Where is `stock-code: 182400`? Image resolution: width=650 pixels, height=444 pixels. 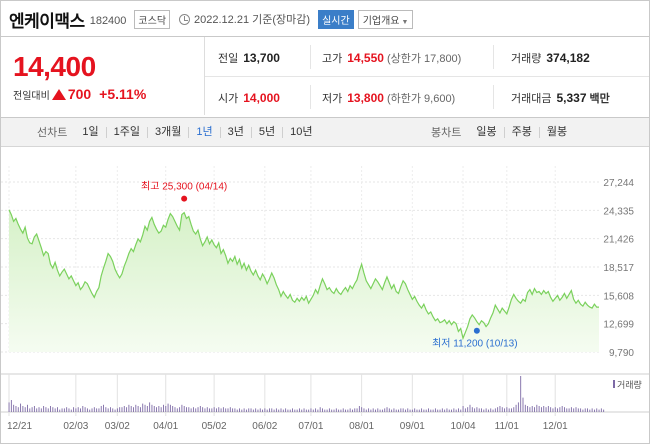
stock-code: 182400 is located at coordinates (108, 20).